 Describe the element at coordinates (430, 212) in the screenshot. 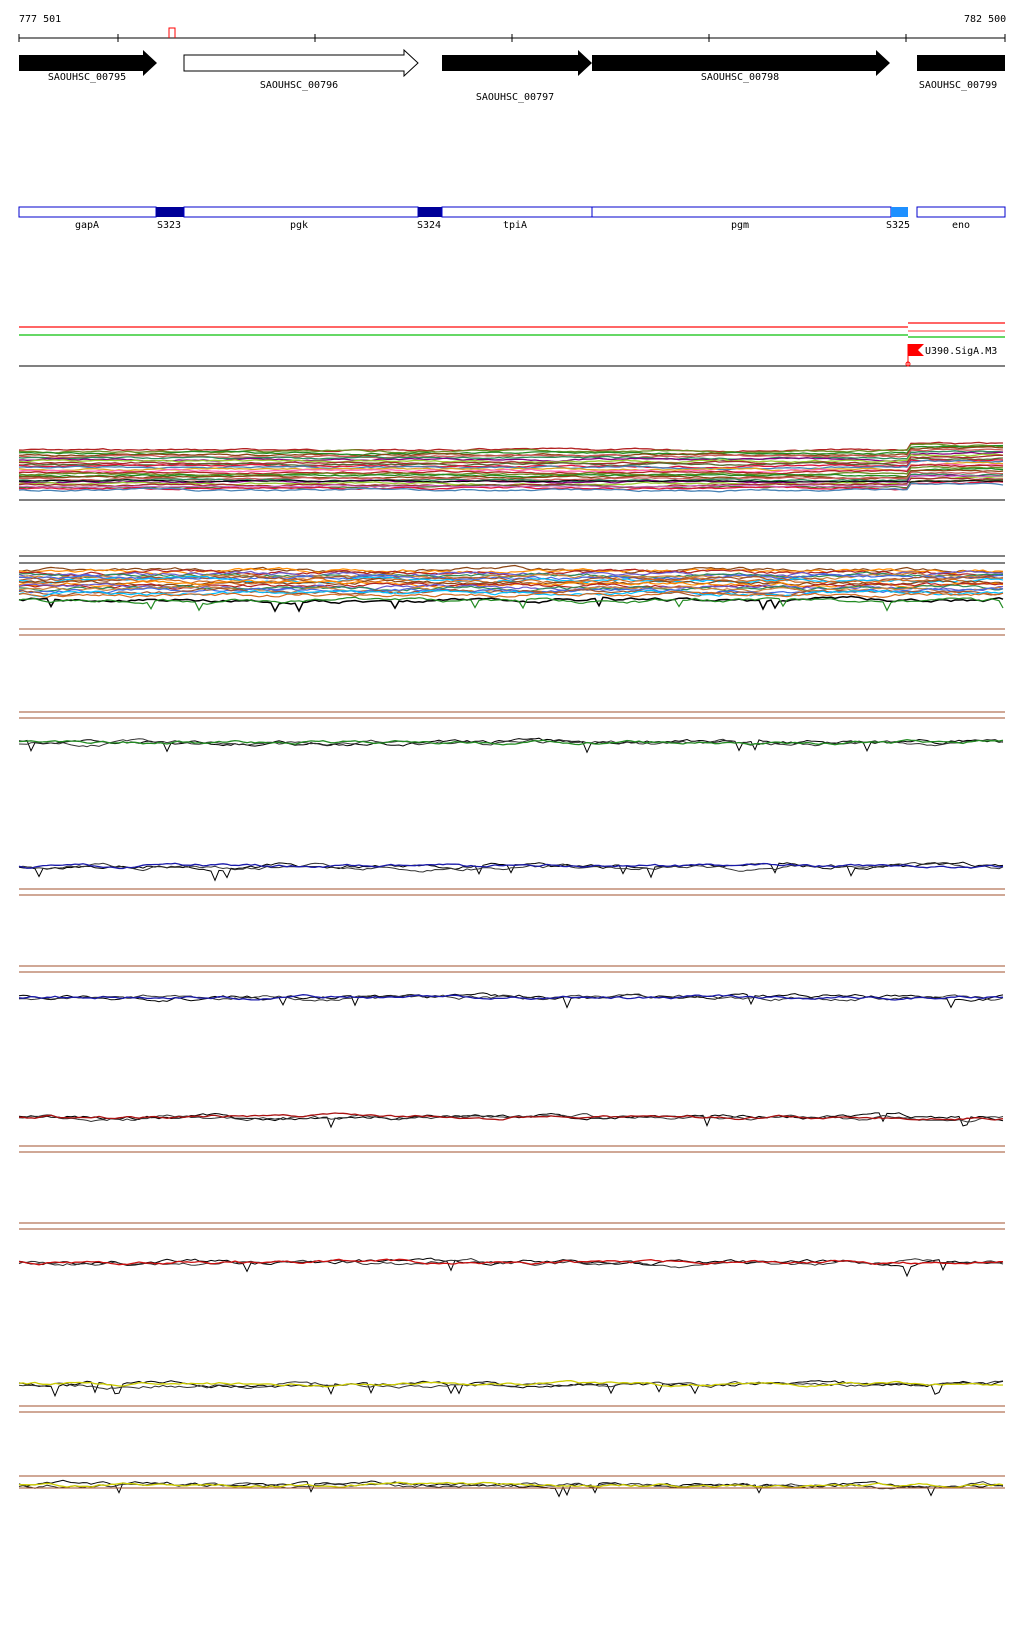

I see `segment-box-S324` at that location.